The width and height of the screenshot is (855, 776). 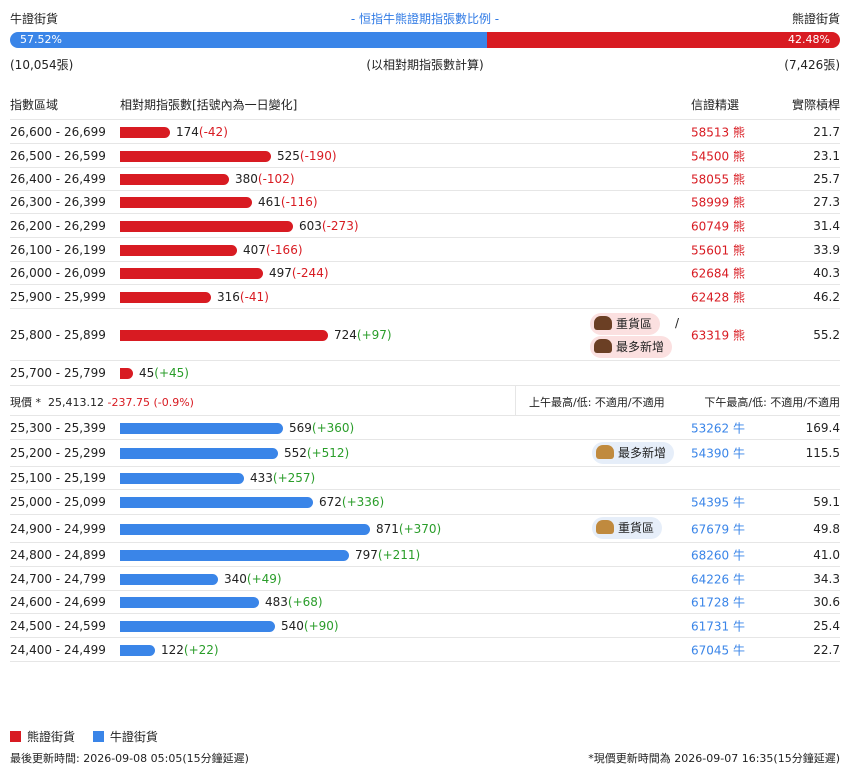 I want to click on index-range: 24,700 - 24,799, so click(x=58, y=578).